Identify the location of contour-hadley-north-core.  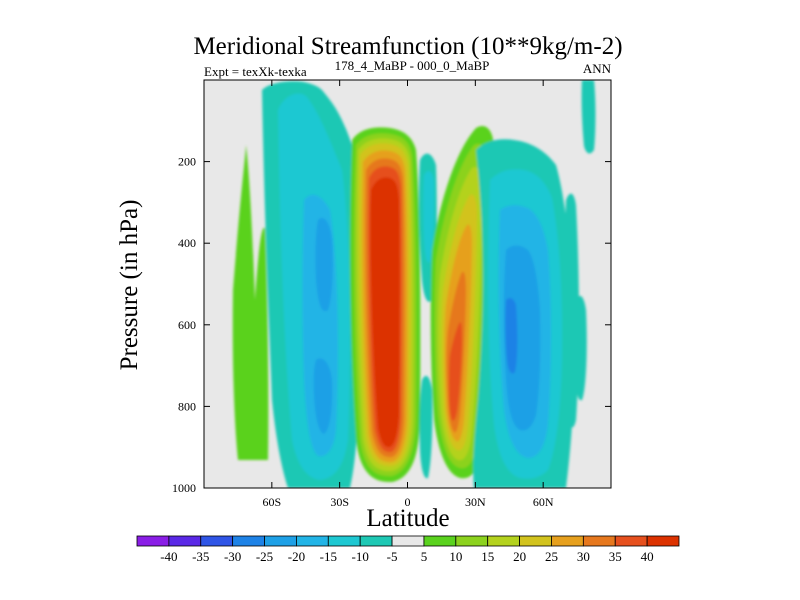
(455, 371).